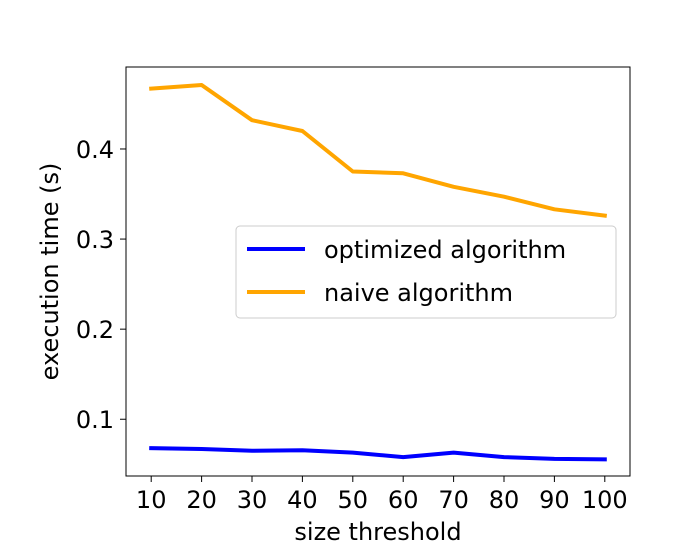  I want to click on x-tick-label: 40, so click(302, 500).